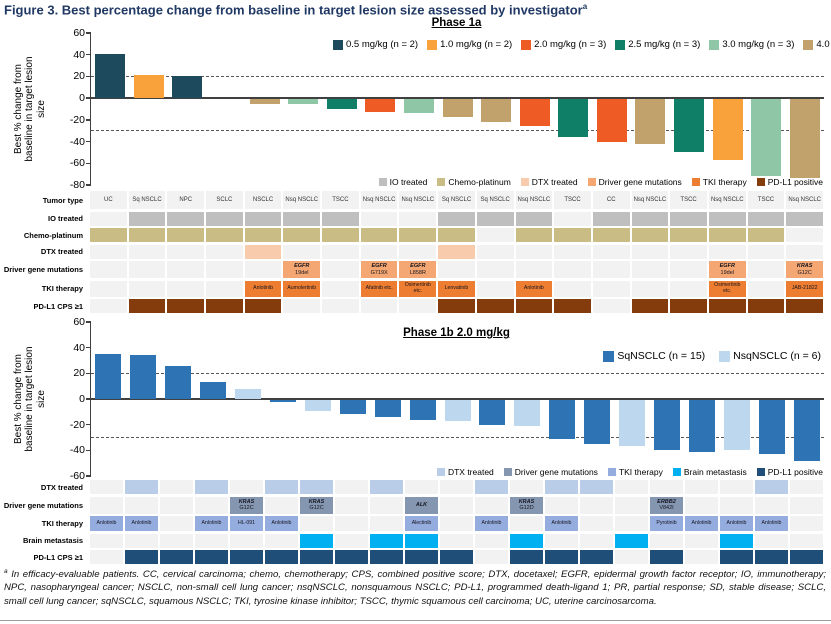  I want to click on gene-variant: G12C, so click(804, 272).